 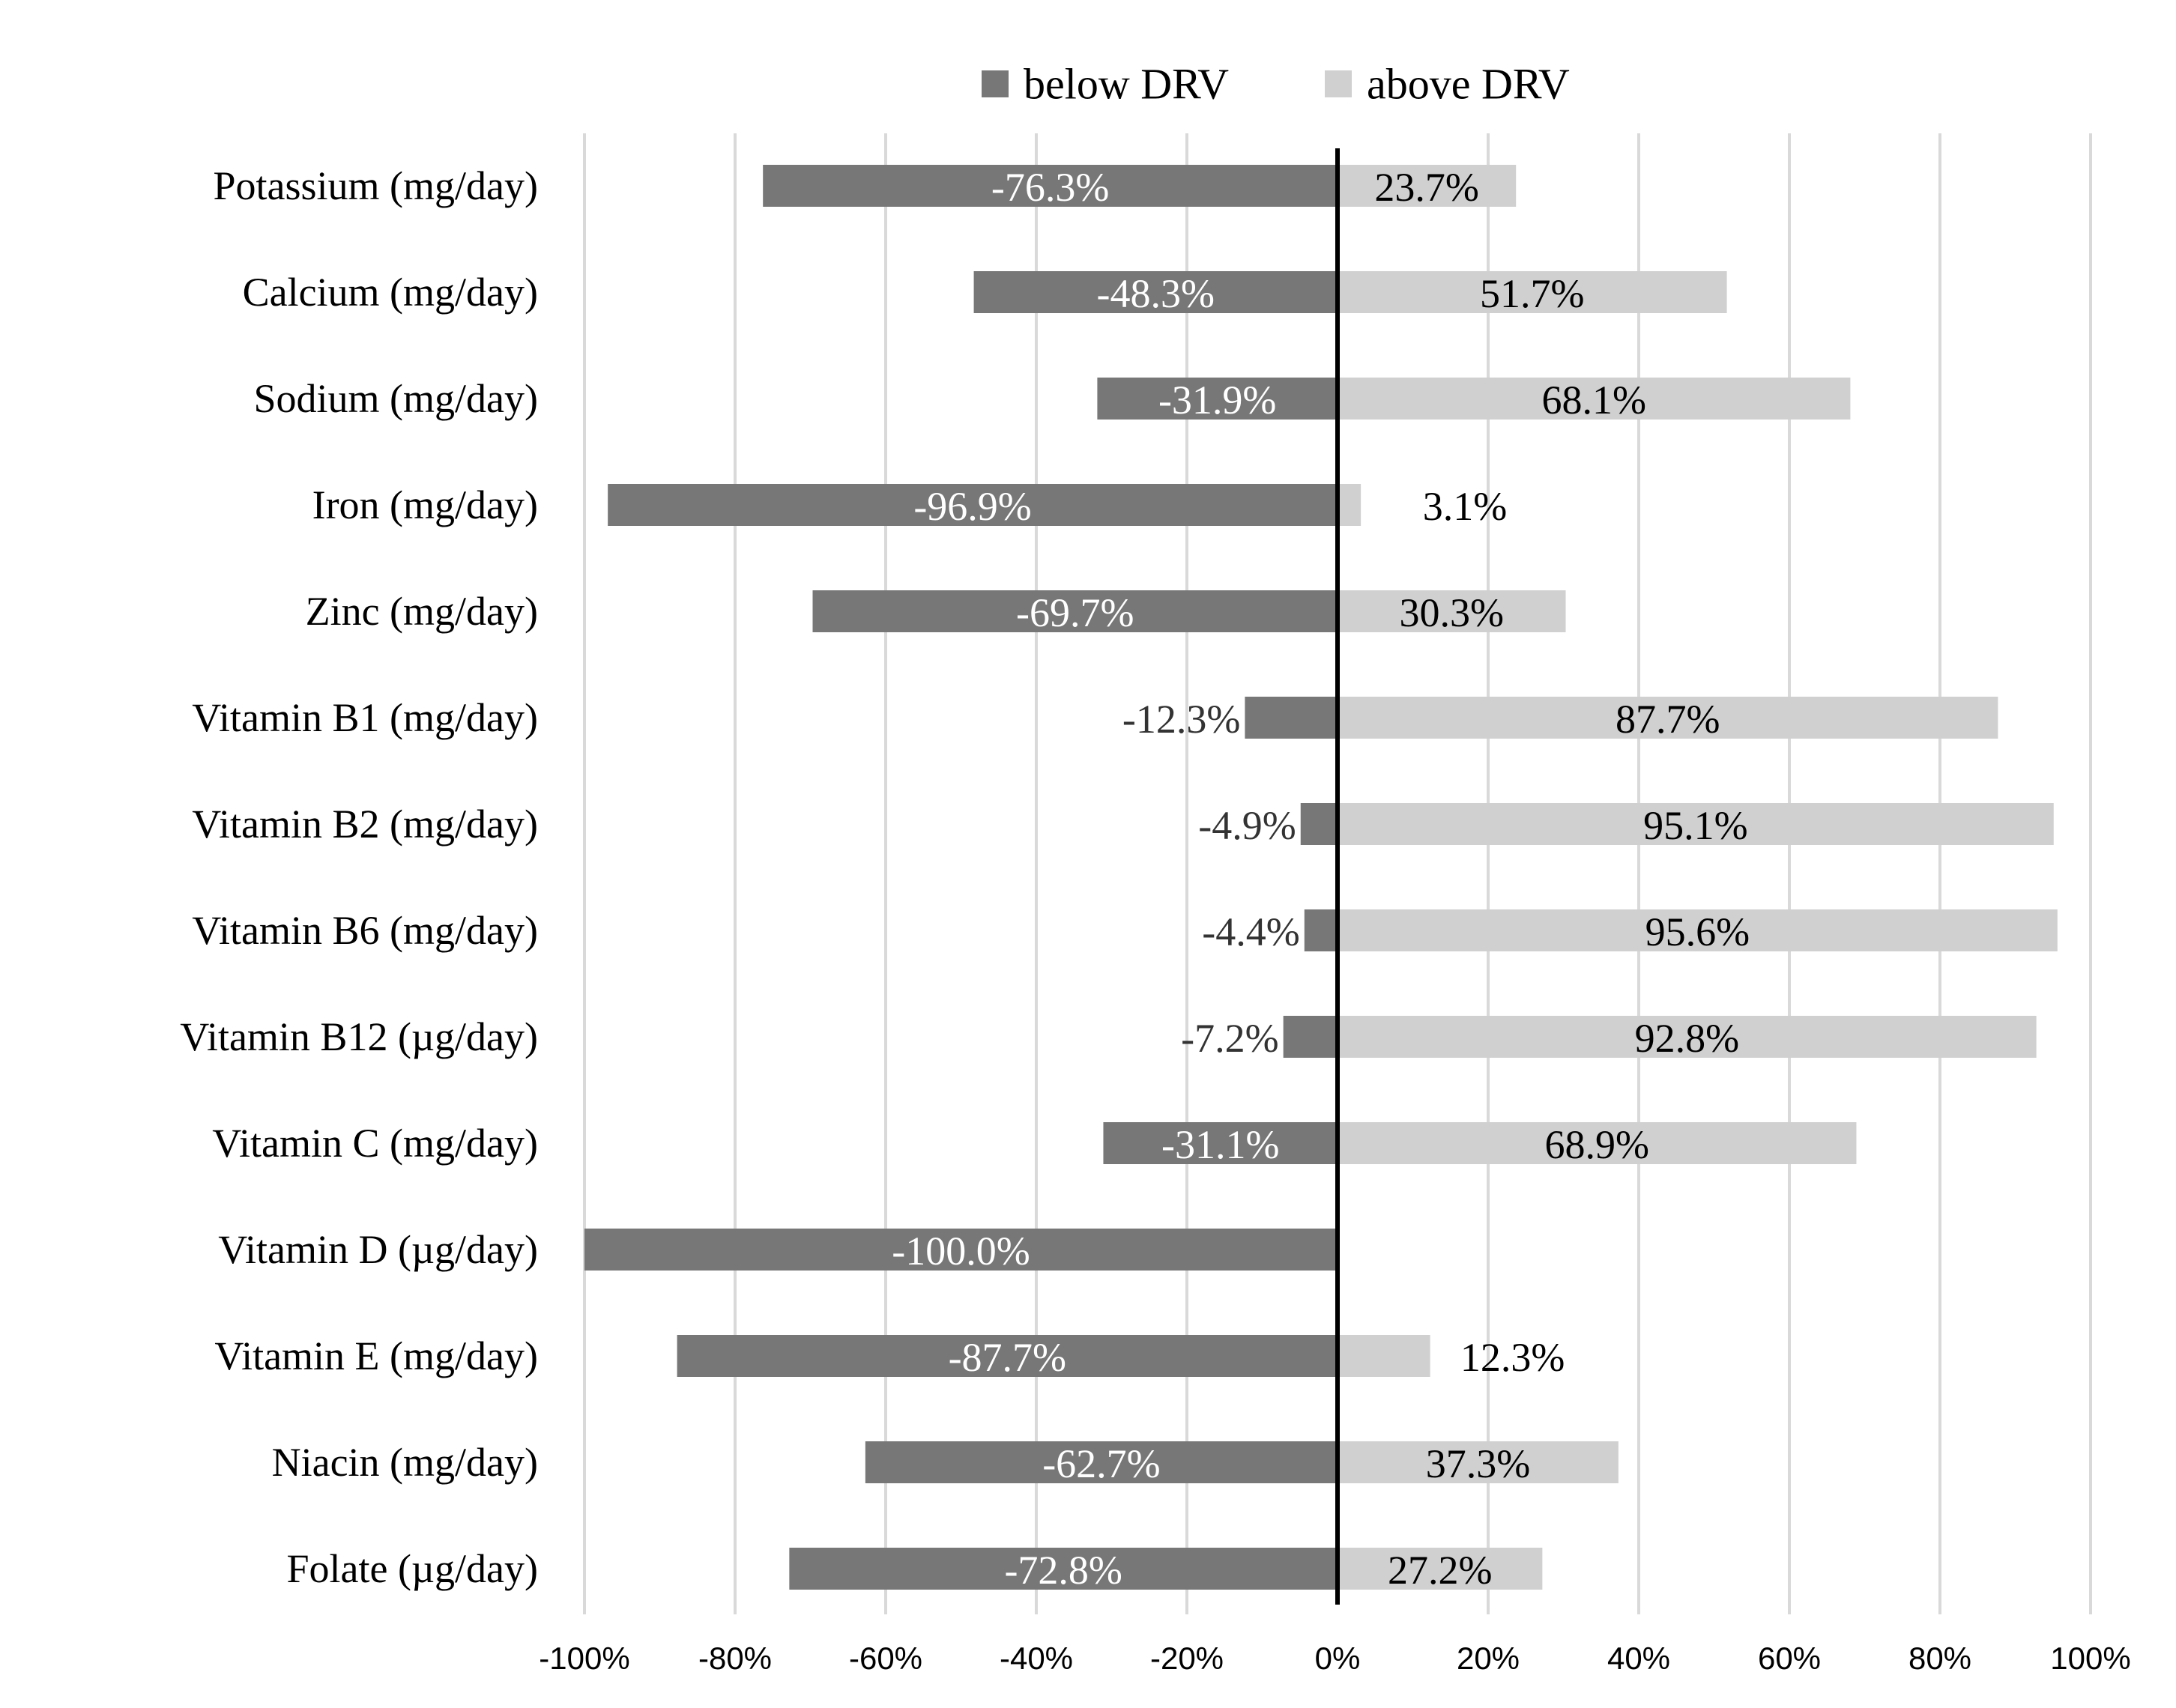 I want to click on x-tick-label: -100%, so click(x=584, y=1658).